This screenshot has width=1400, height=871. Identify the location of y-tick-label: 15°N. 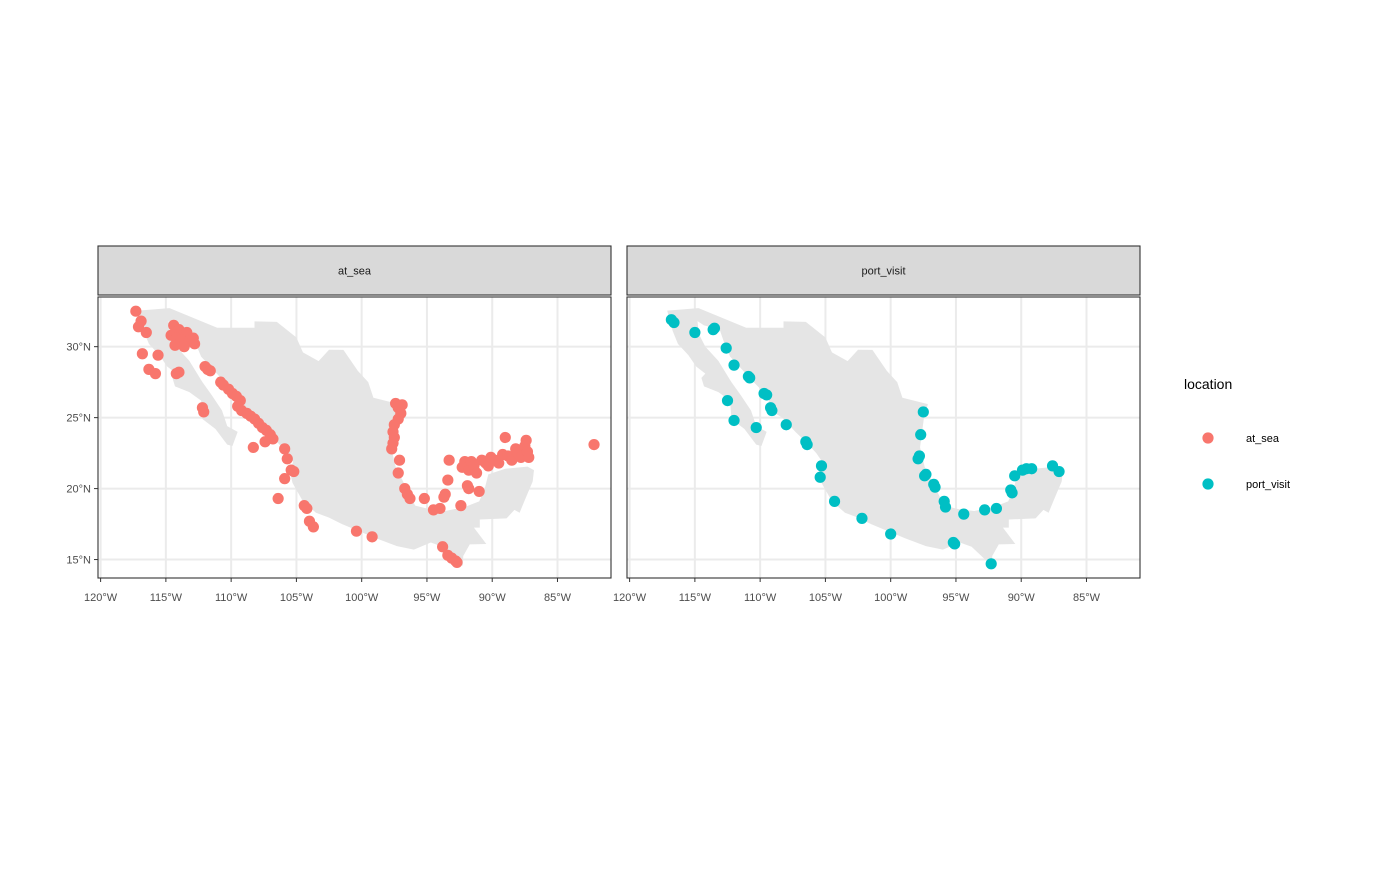
(78, 561).